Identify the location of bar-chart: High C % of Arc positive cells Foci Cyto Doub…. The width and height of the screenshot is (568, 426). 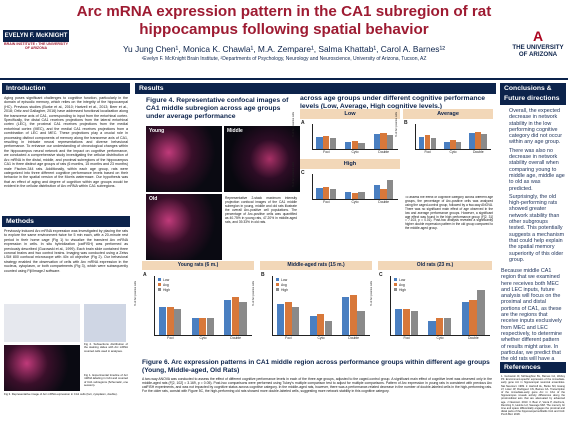
(346, 182).